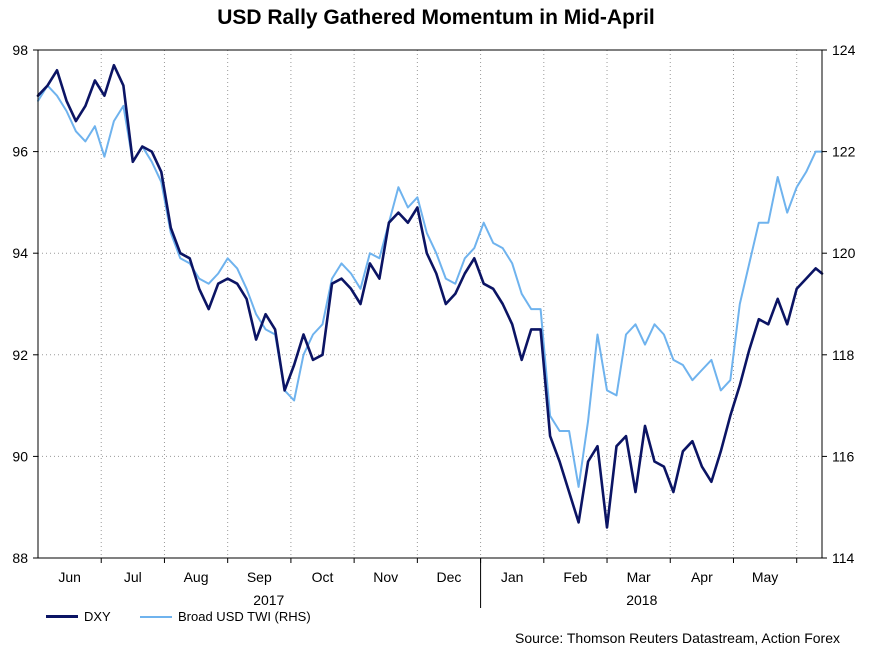 Image resolution: width=872 pixels, height=654 pixels. I want to click on y-right-tick-label: 116, so click(843, 456).